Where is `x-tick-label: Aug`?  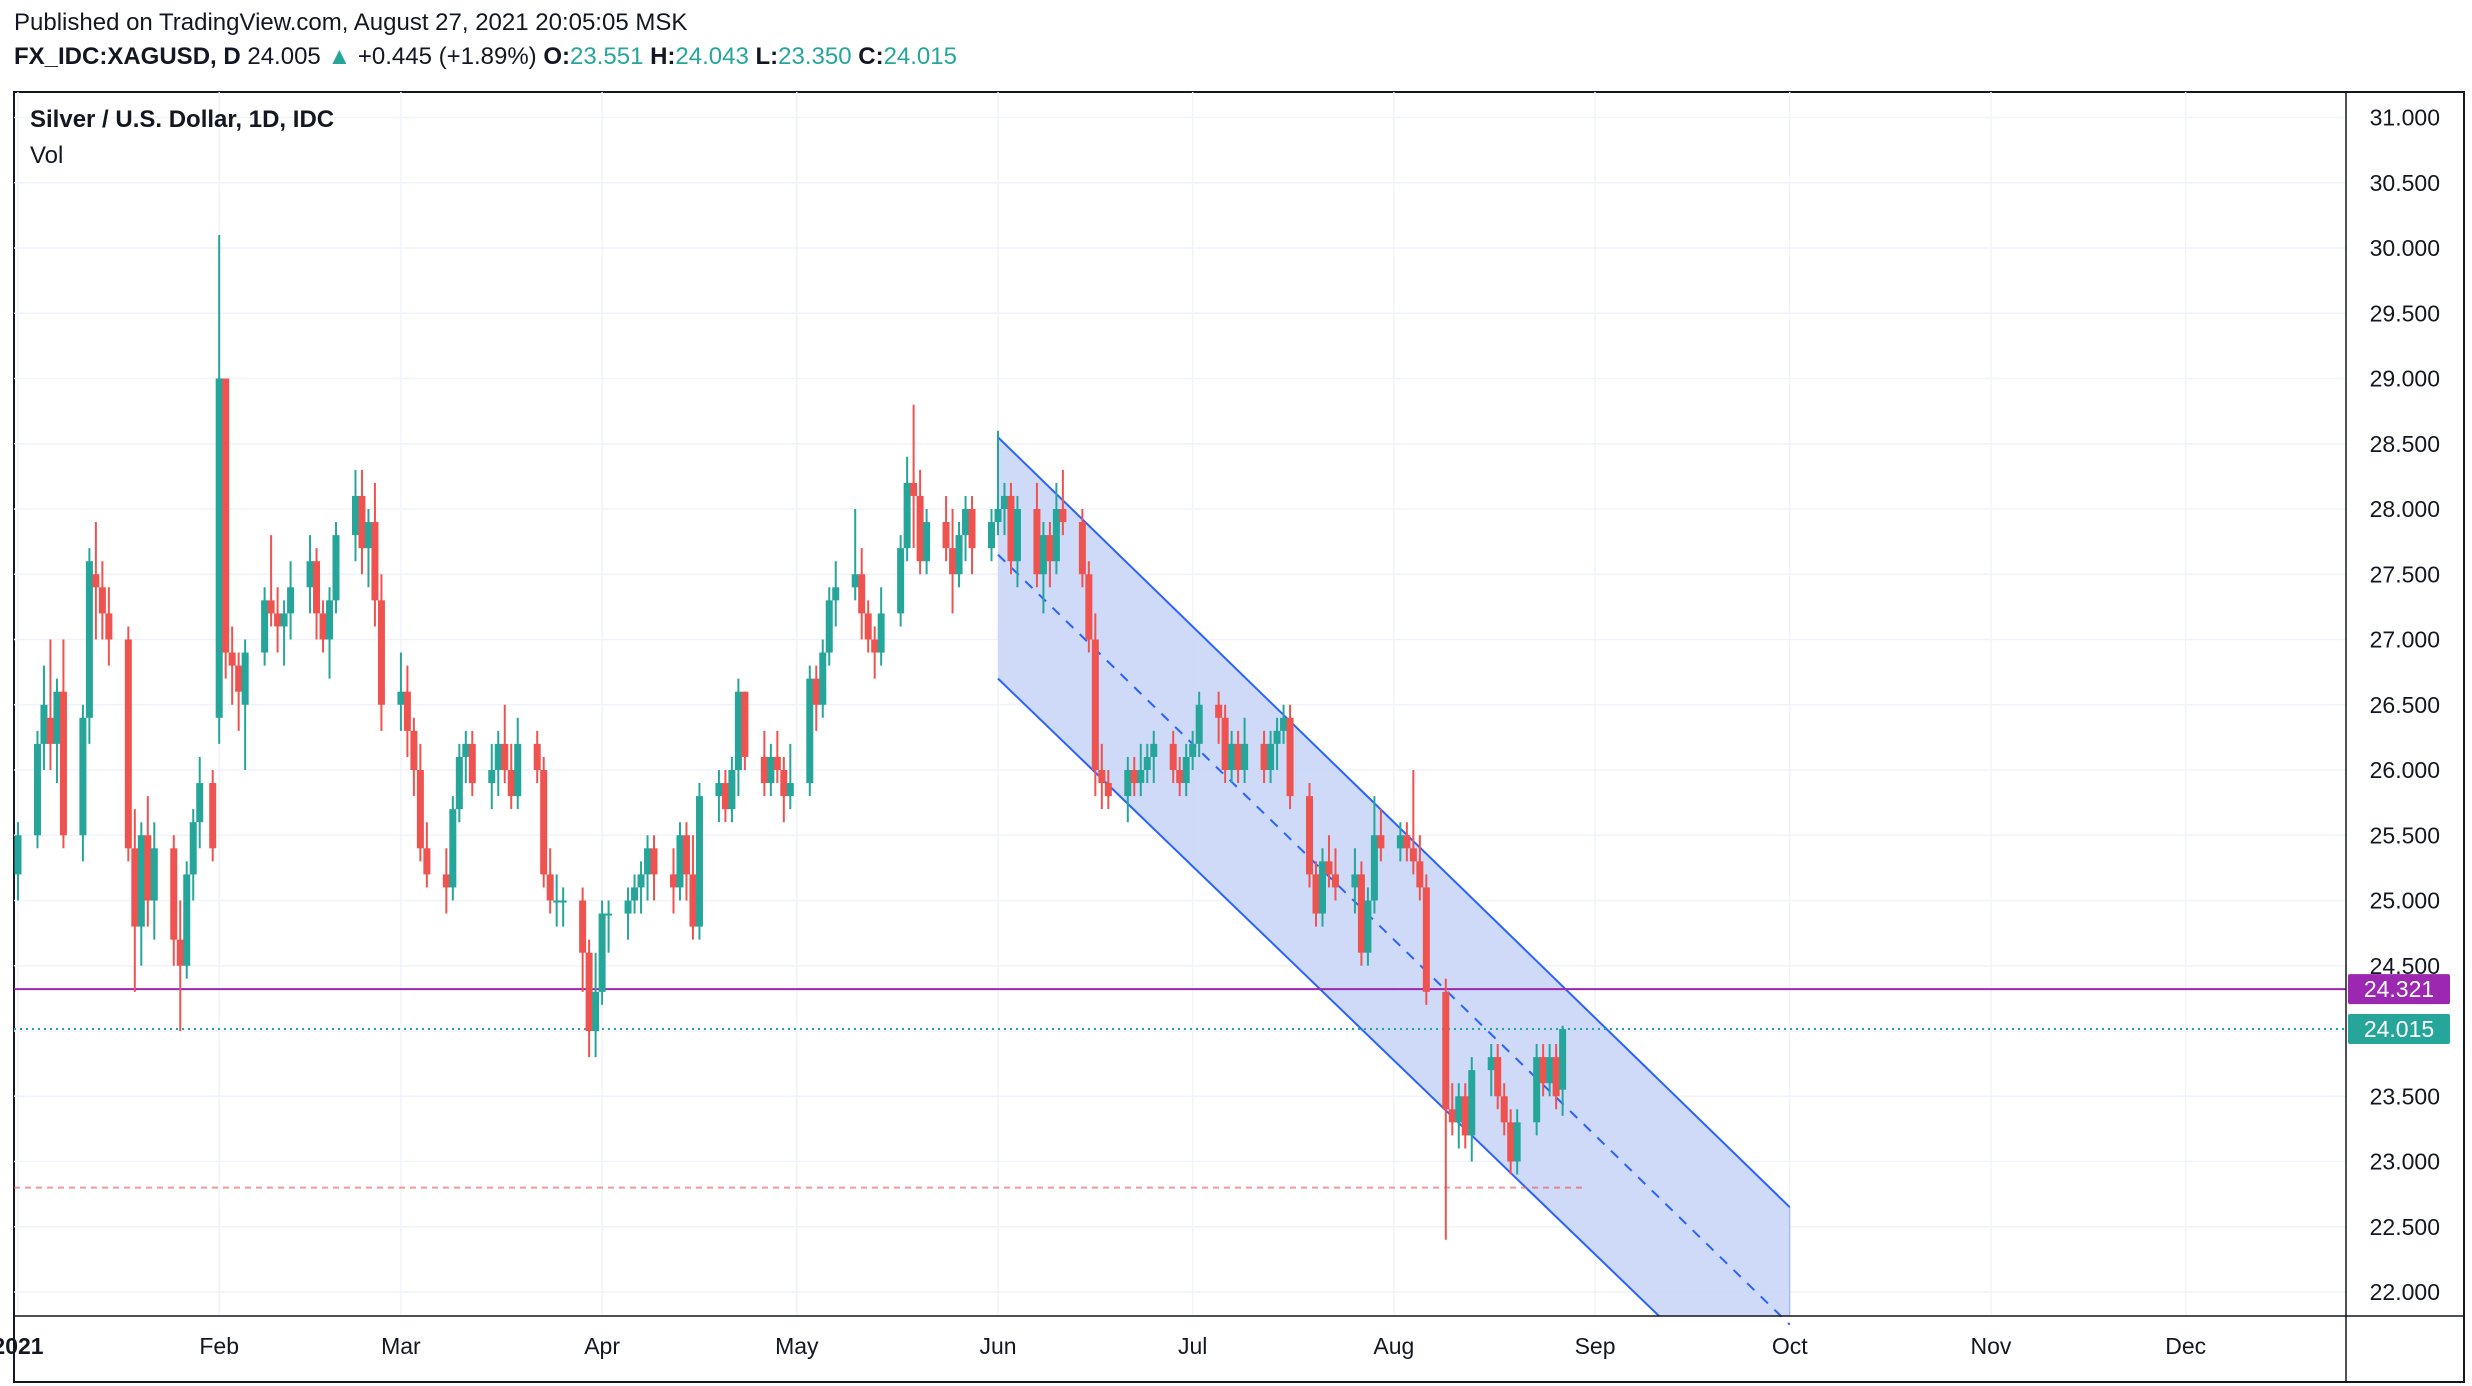
x-tick-label: Aug is located at coordinates (1393, 1346).